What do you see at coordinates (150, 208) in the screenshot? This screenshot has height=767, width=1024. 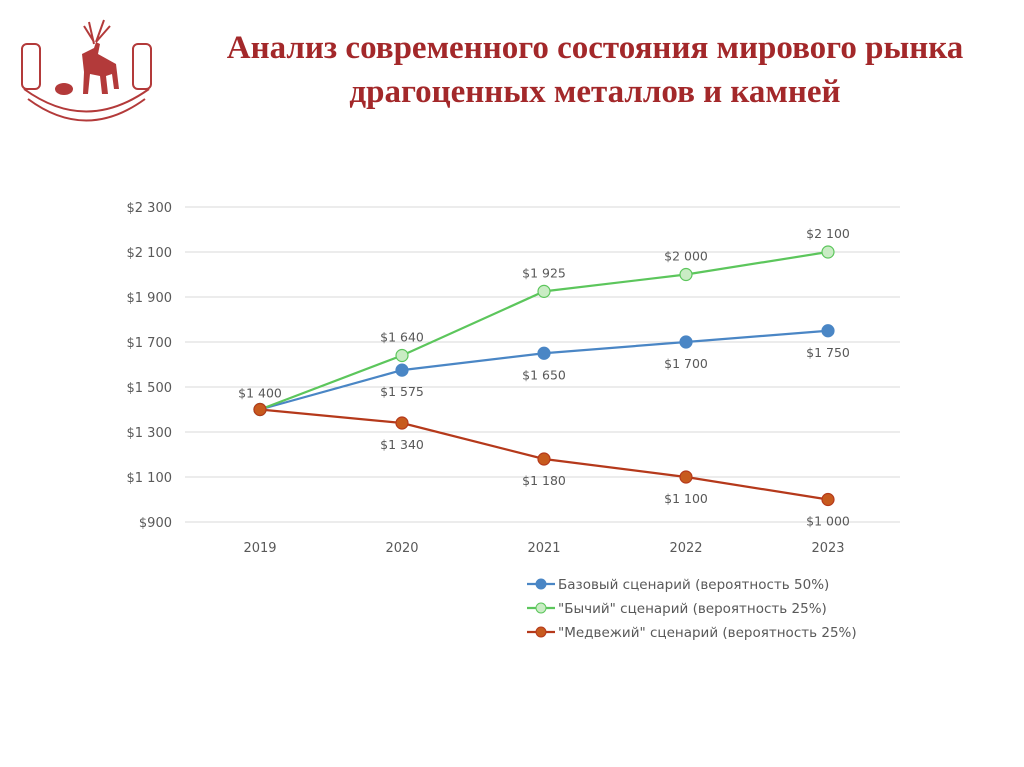 I see `y-tick-label: $2 300` at bounding box center [150, 208].